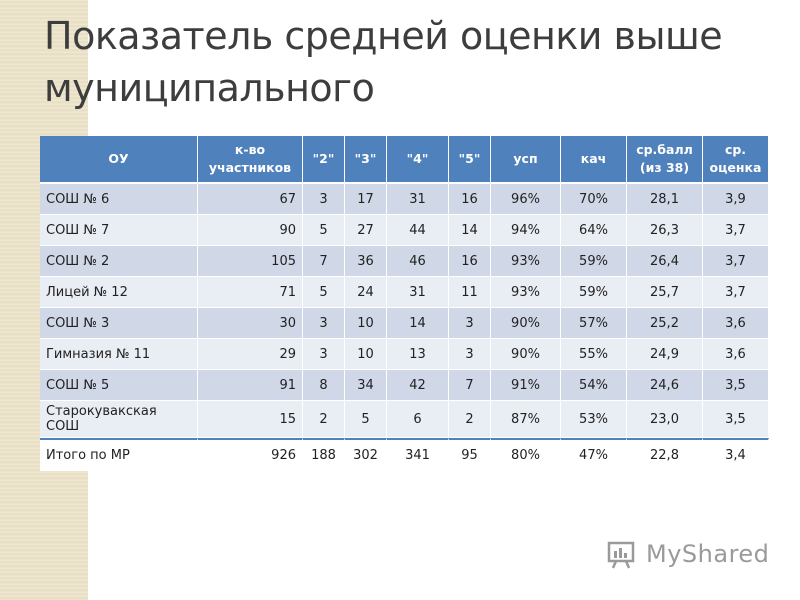 The image size is (800, 600). What do you see at coordinates (119, 323) in the screenshot?
I see `school-name-cell: СОШ № 3` at bounding box center [119, 323].